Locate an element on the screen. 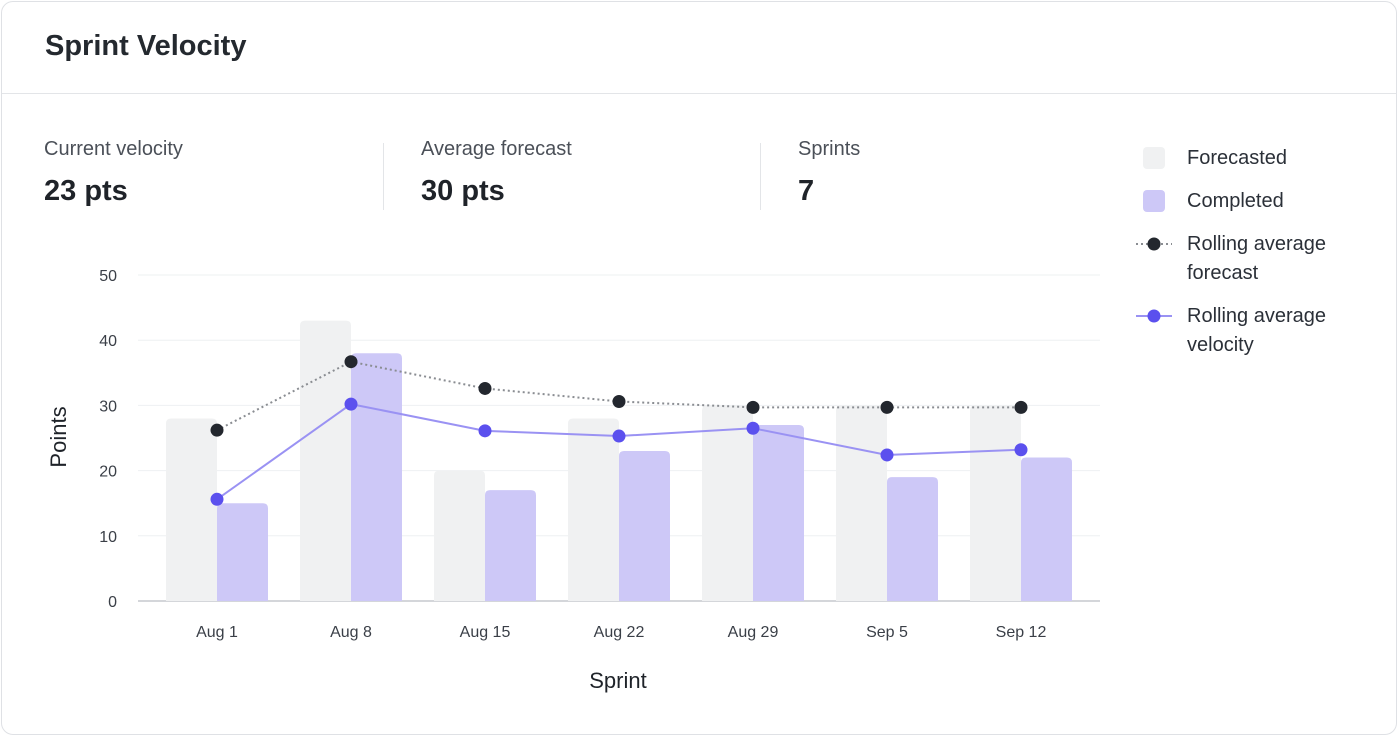 This screenshot has width=1400, height=738. line-marker-icon is located at coordinates (1154, 316).